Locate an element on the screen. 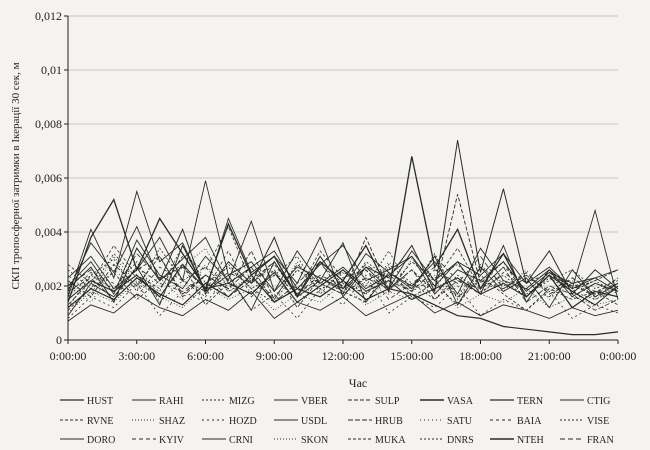 The width and height of the screenshot is (650, 450). legend-item-vise: VISE is located at coordinates (584, 421).